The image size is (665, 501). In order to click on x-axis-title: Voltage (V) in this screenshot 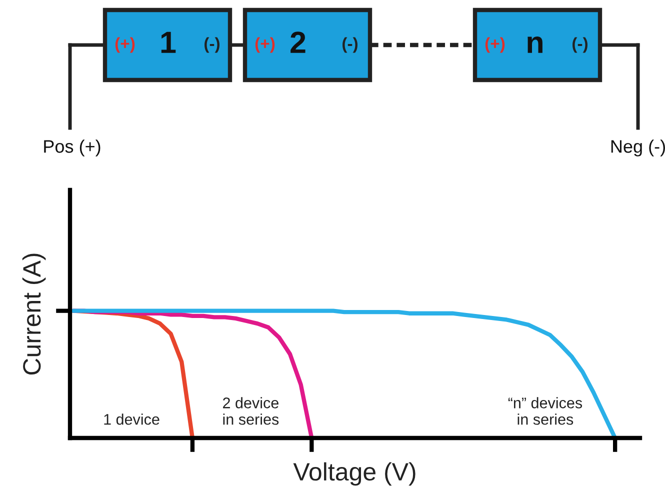, I will do `click(354, 474)`.